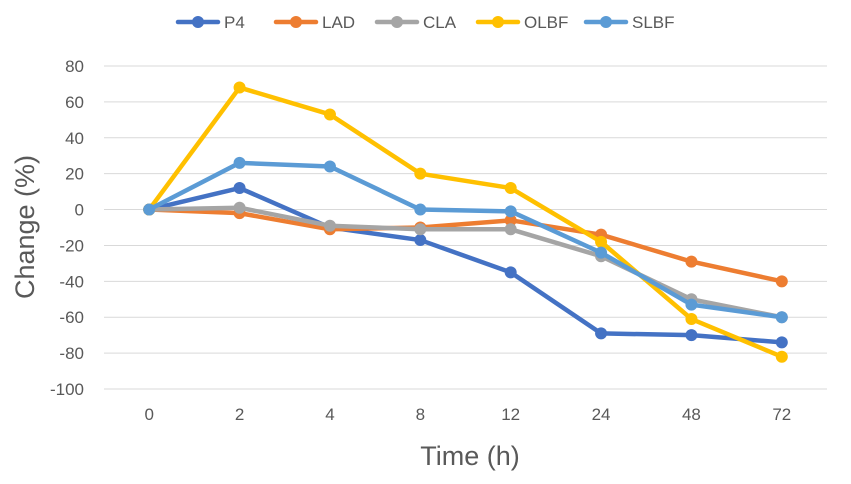 This screenshot has height=484, width=851. What do you see at coordinates (546, 22) in the screenshot?
I see `legend-label-olbf: OLBF` at bounding box center [546, 22].